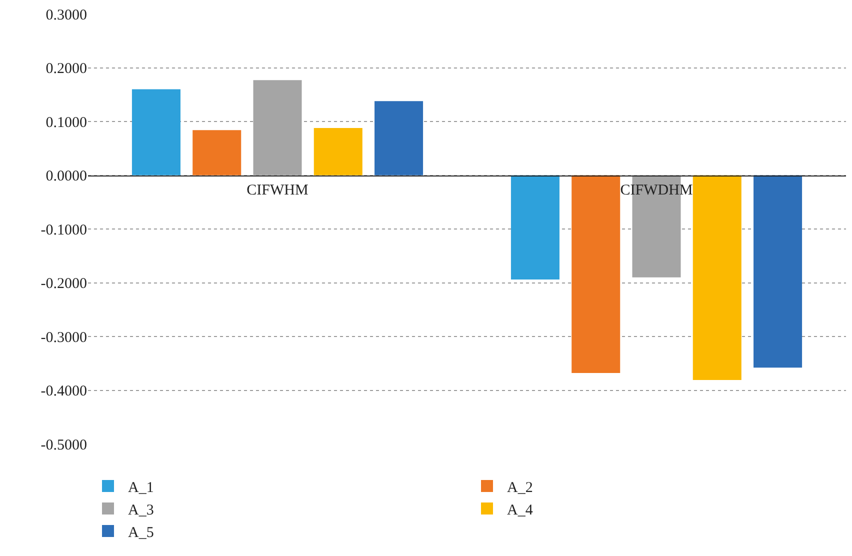 The image size is (852, 556). What do you see at coordinates (63, 338) in the screenshot?
I see `y-tick-label: -0.3000` at bounding box center [63, 338].